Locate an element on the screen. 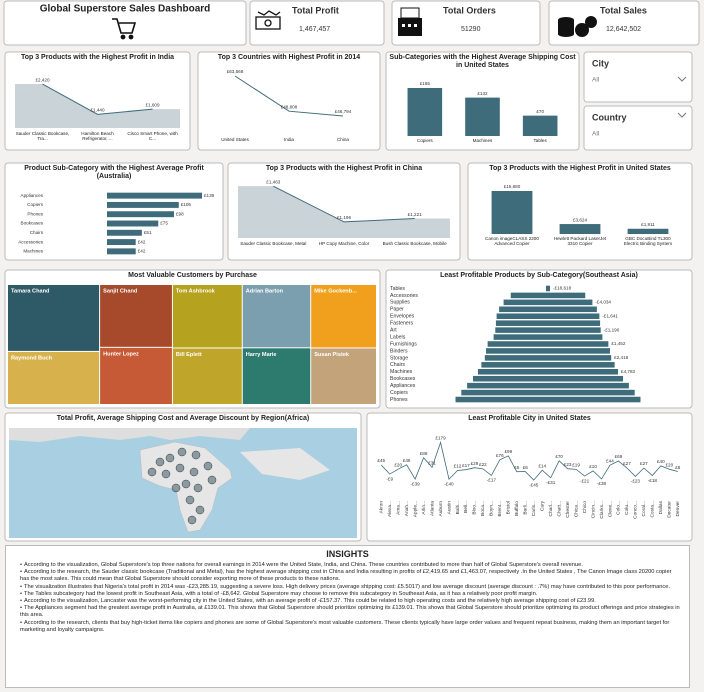  y-tick-label: Art is located at coordinates (393, 330).